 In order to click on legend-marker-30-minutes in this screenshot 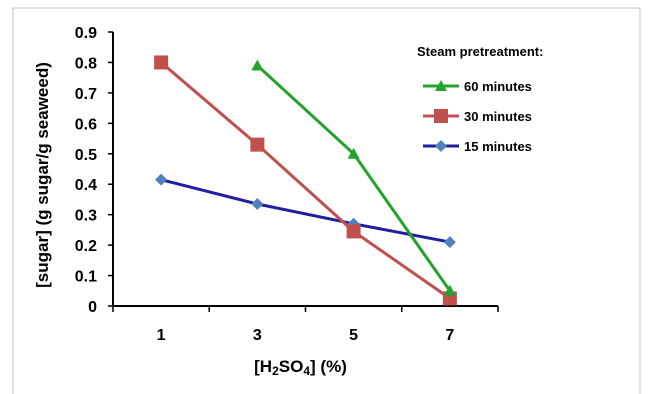, I will do `click(441, 116)`.